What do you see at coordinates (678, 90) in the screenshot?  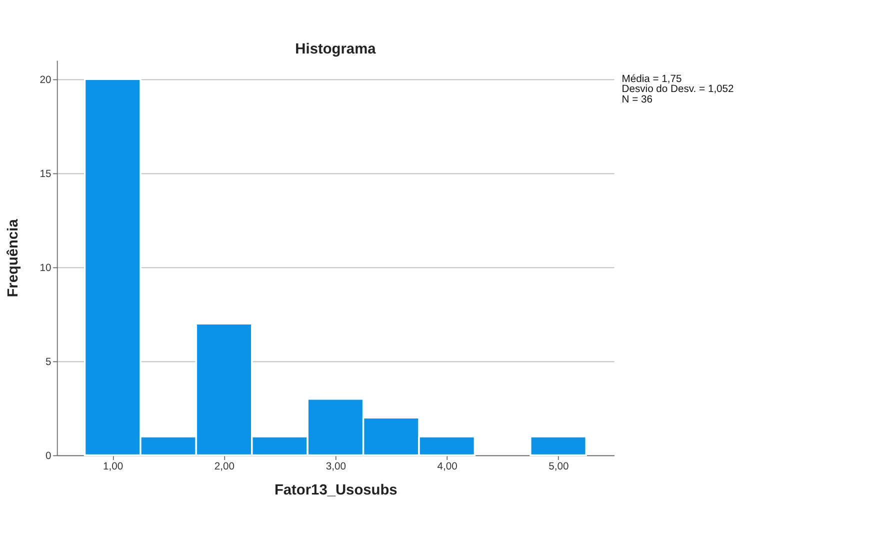 I see `text: Desvio do Desv. = 1,052` at bounding box center [678, 90].